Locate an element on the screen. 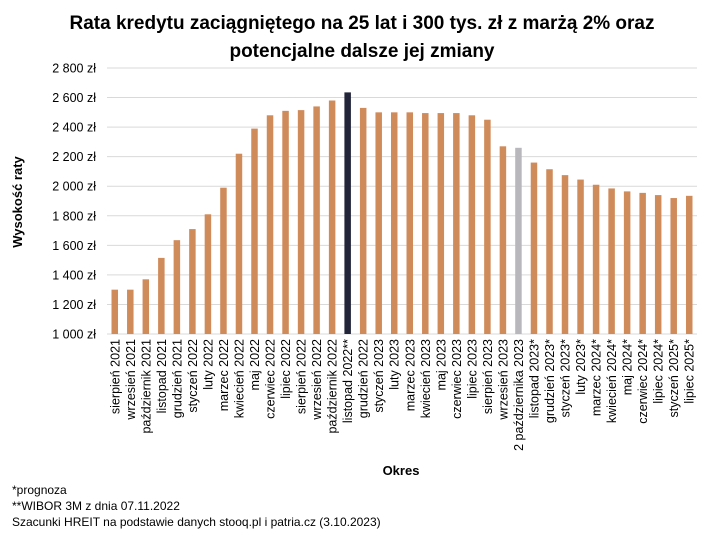 This screenshot has height=534, width=720. y-tick-label: 1 800 zł is located at coordinates (74, 216).